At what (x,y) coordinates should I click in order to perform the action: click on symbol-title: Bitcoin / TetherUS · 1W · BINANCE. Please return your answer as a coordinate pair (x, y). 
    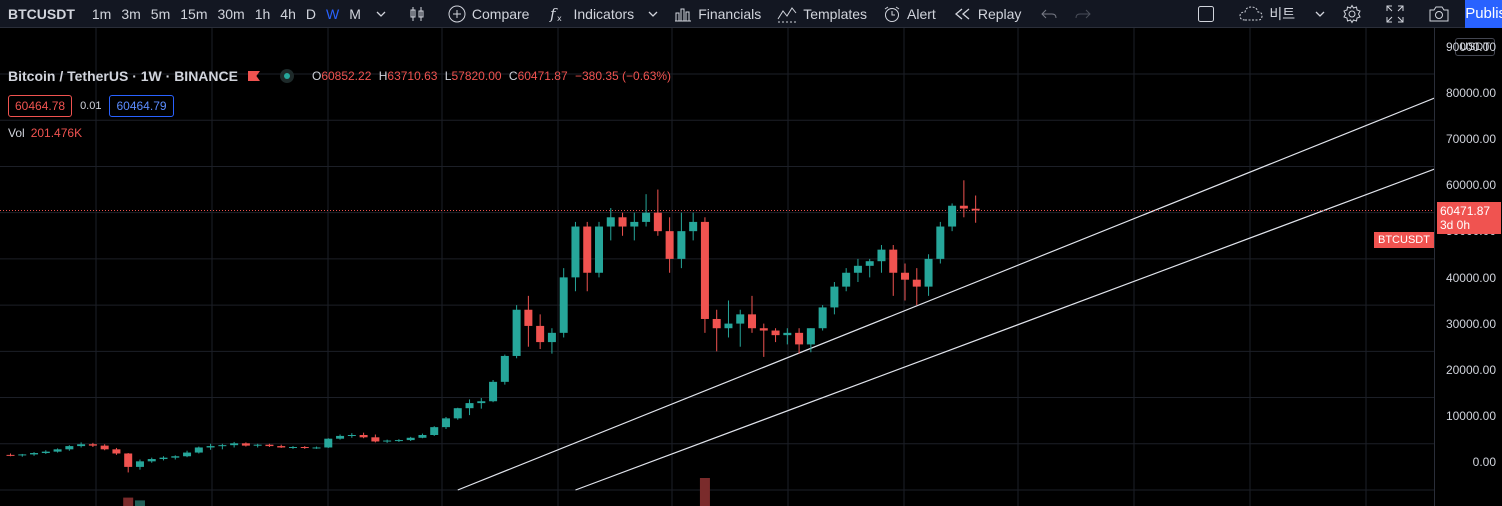
    Looking at the image, I should click on (123, 76).